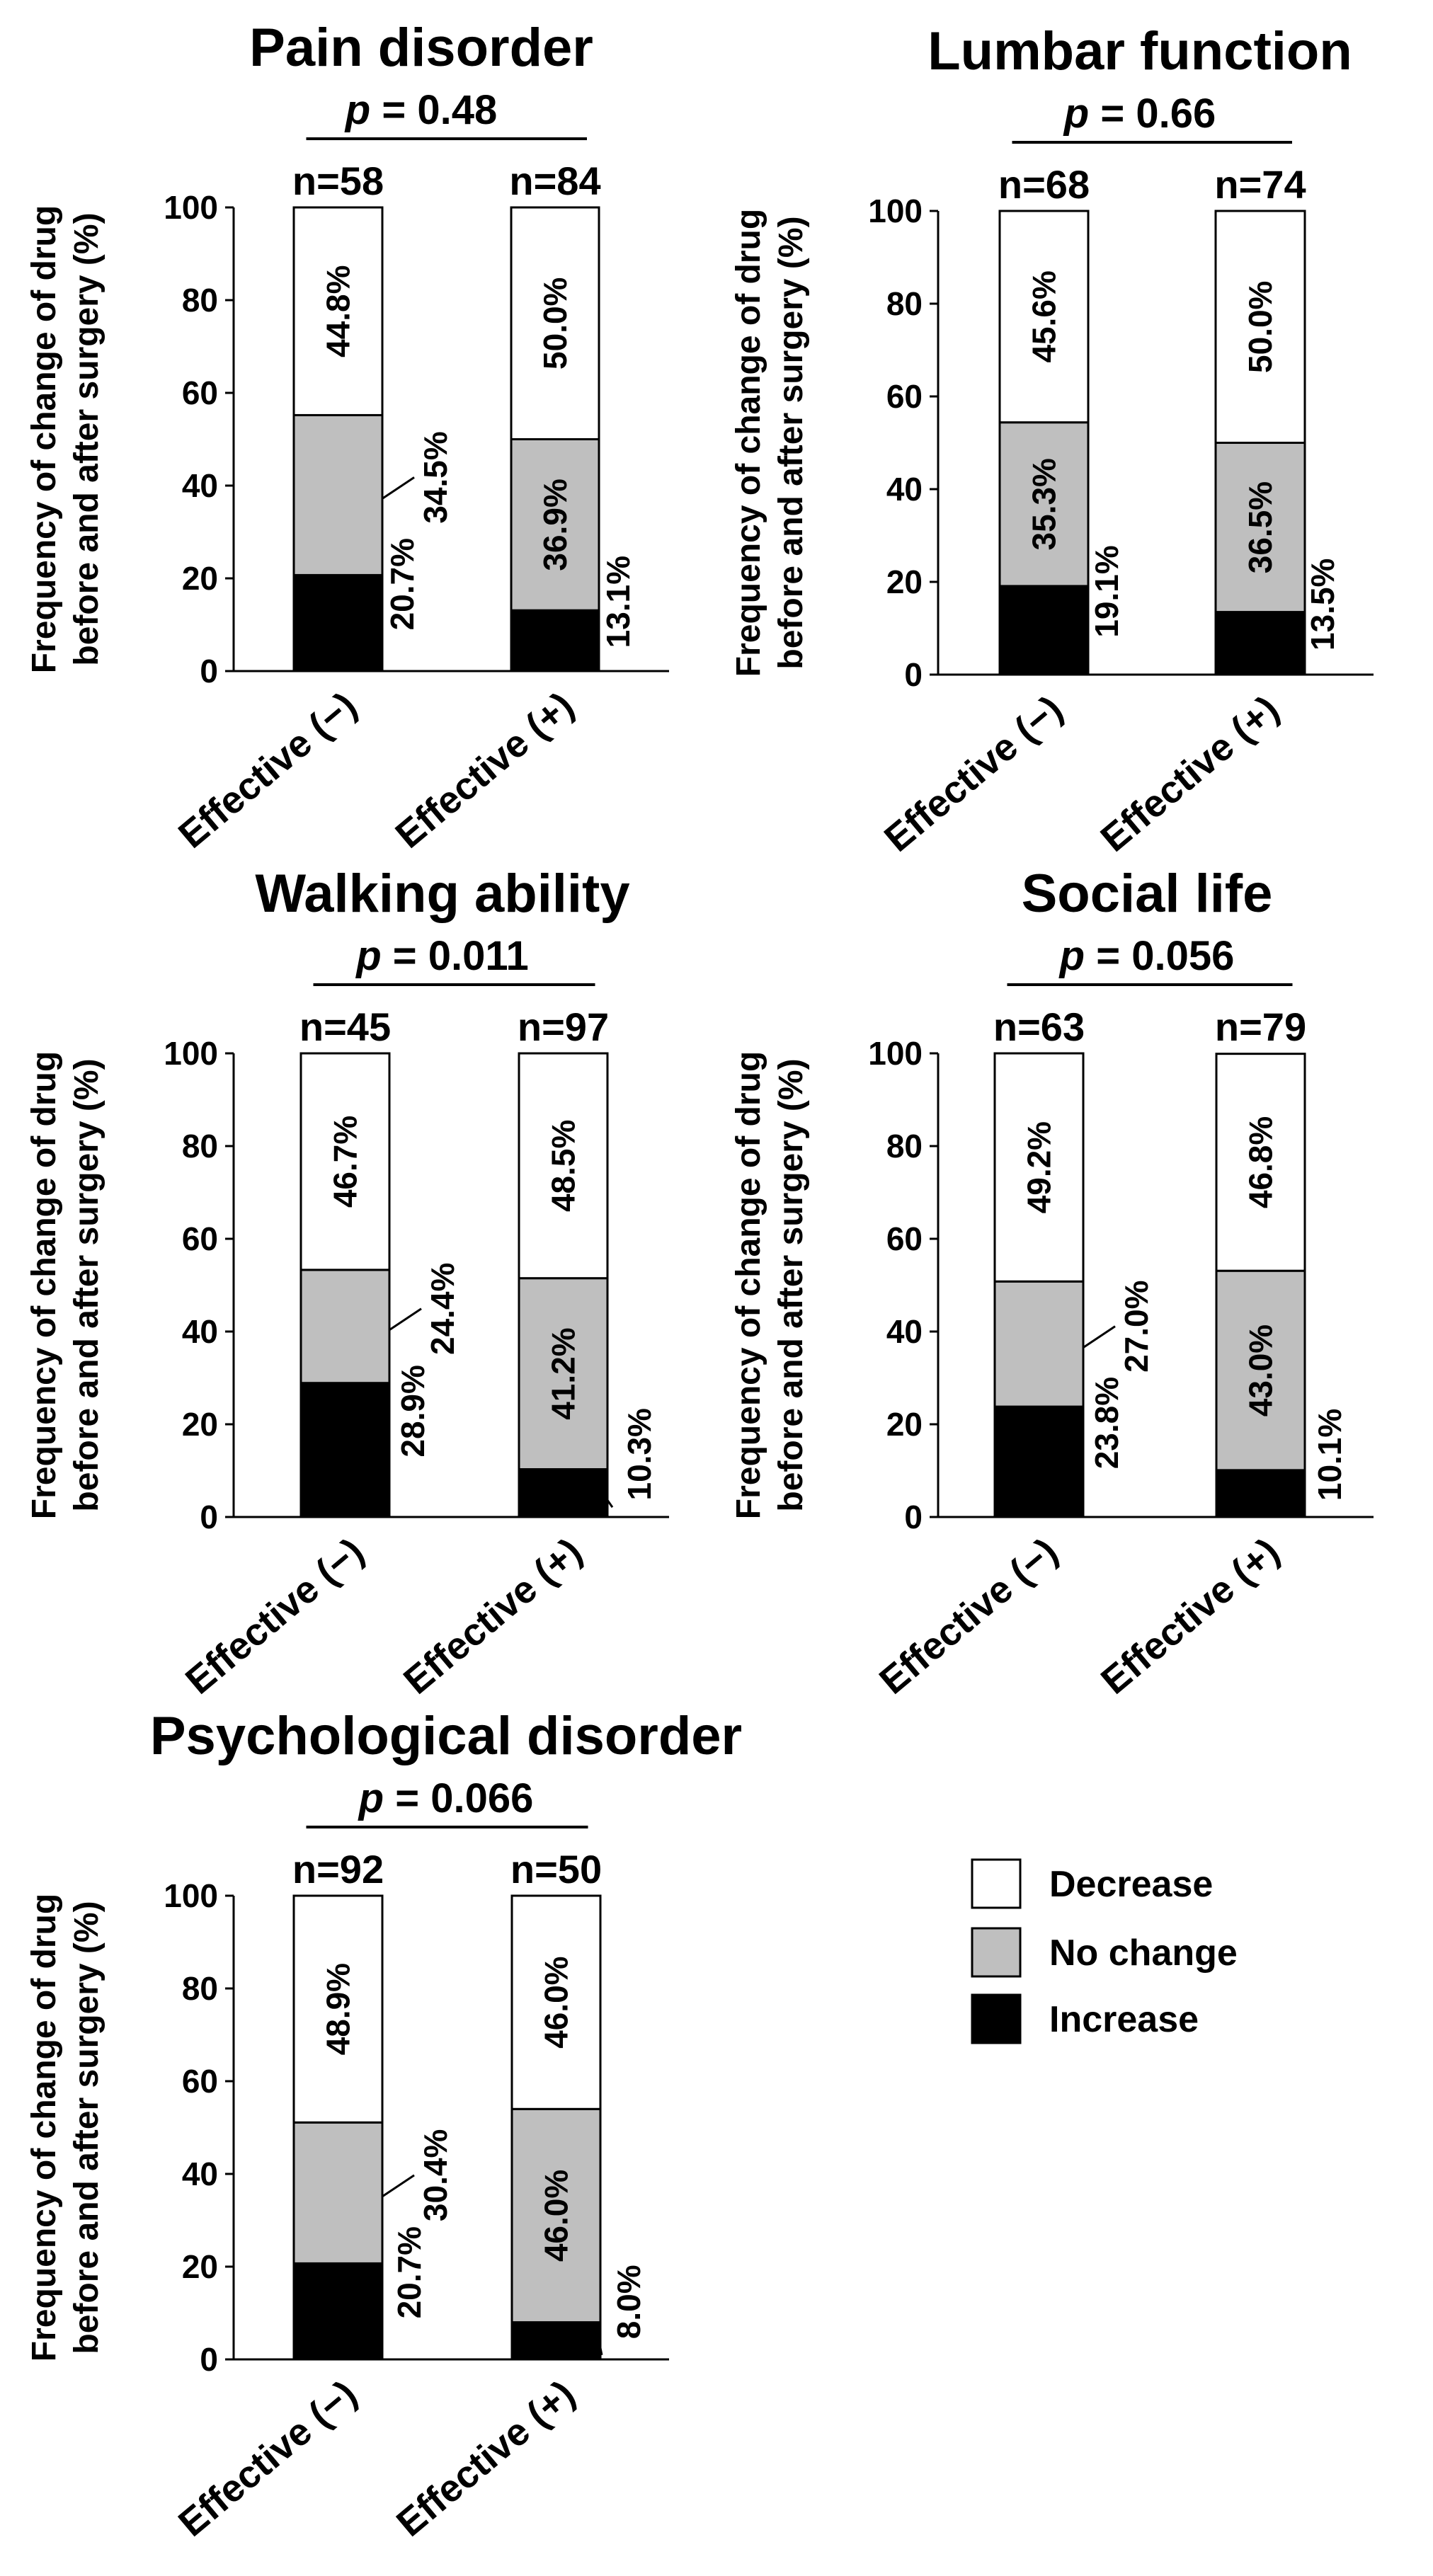 This screenshot has width=1433, height=2576. Describe the element at coordinates (628, 2302) in the screenshot. I see `data-label-increase: 8.0%` at that location.